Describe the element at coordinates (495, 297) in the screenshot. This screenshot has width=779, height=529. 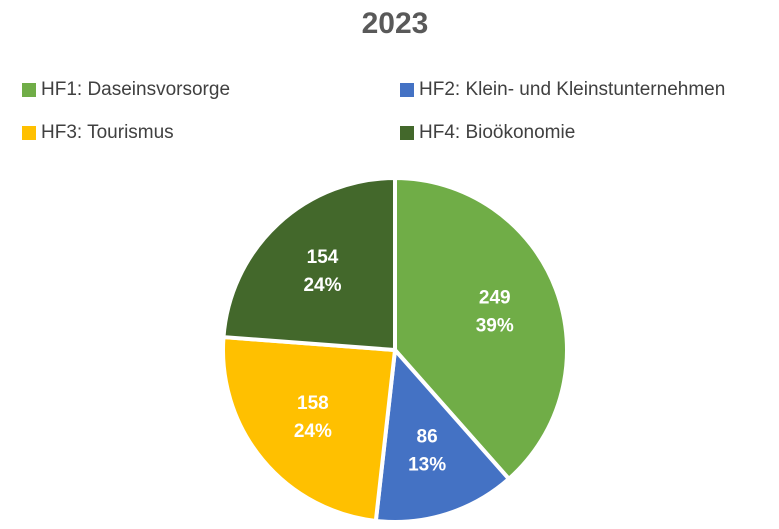
I see `slice-value: 249` at that location.